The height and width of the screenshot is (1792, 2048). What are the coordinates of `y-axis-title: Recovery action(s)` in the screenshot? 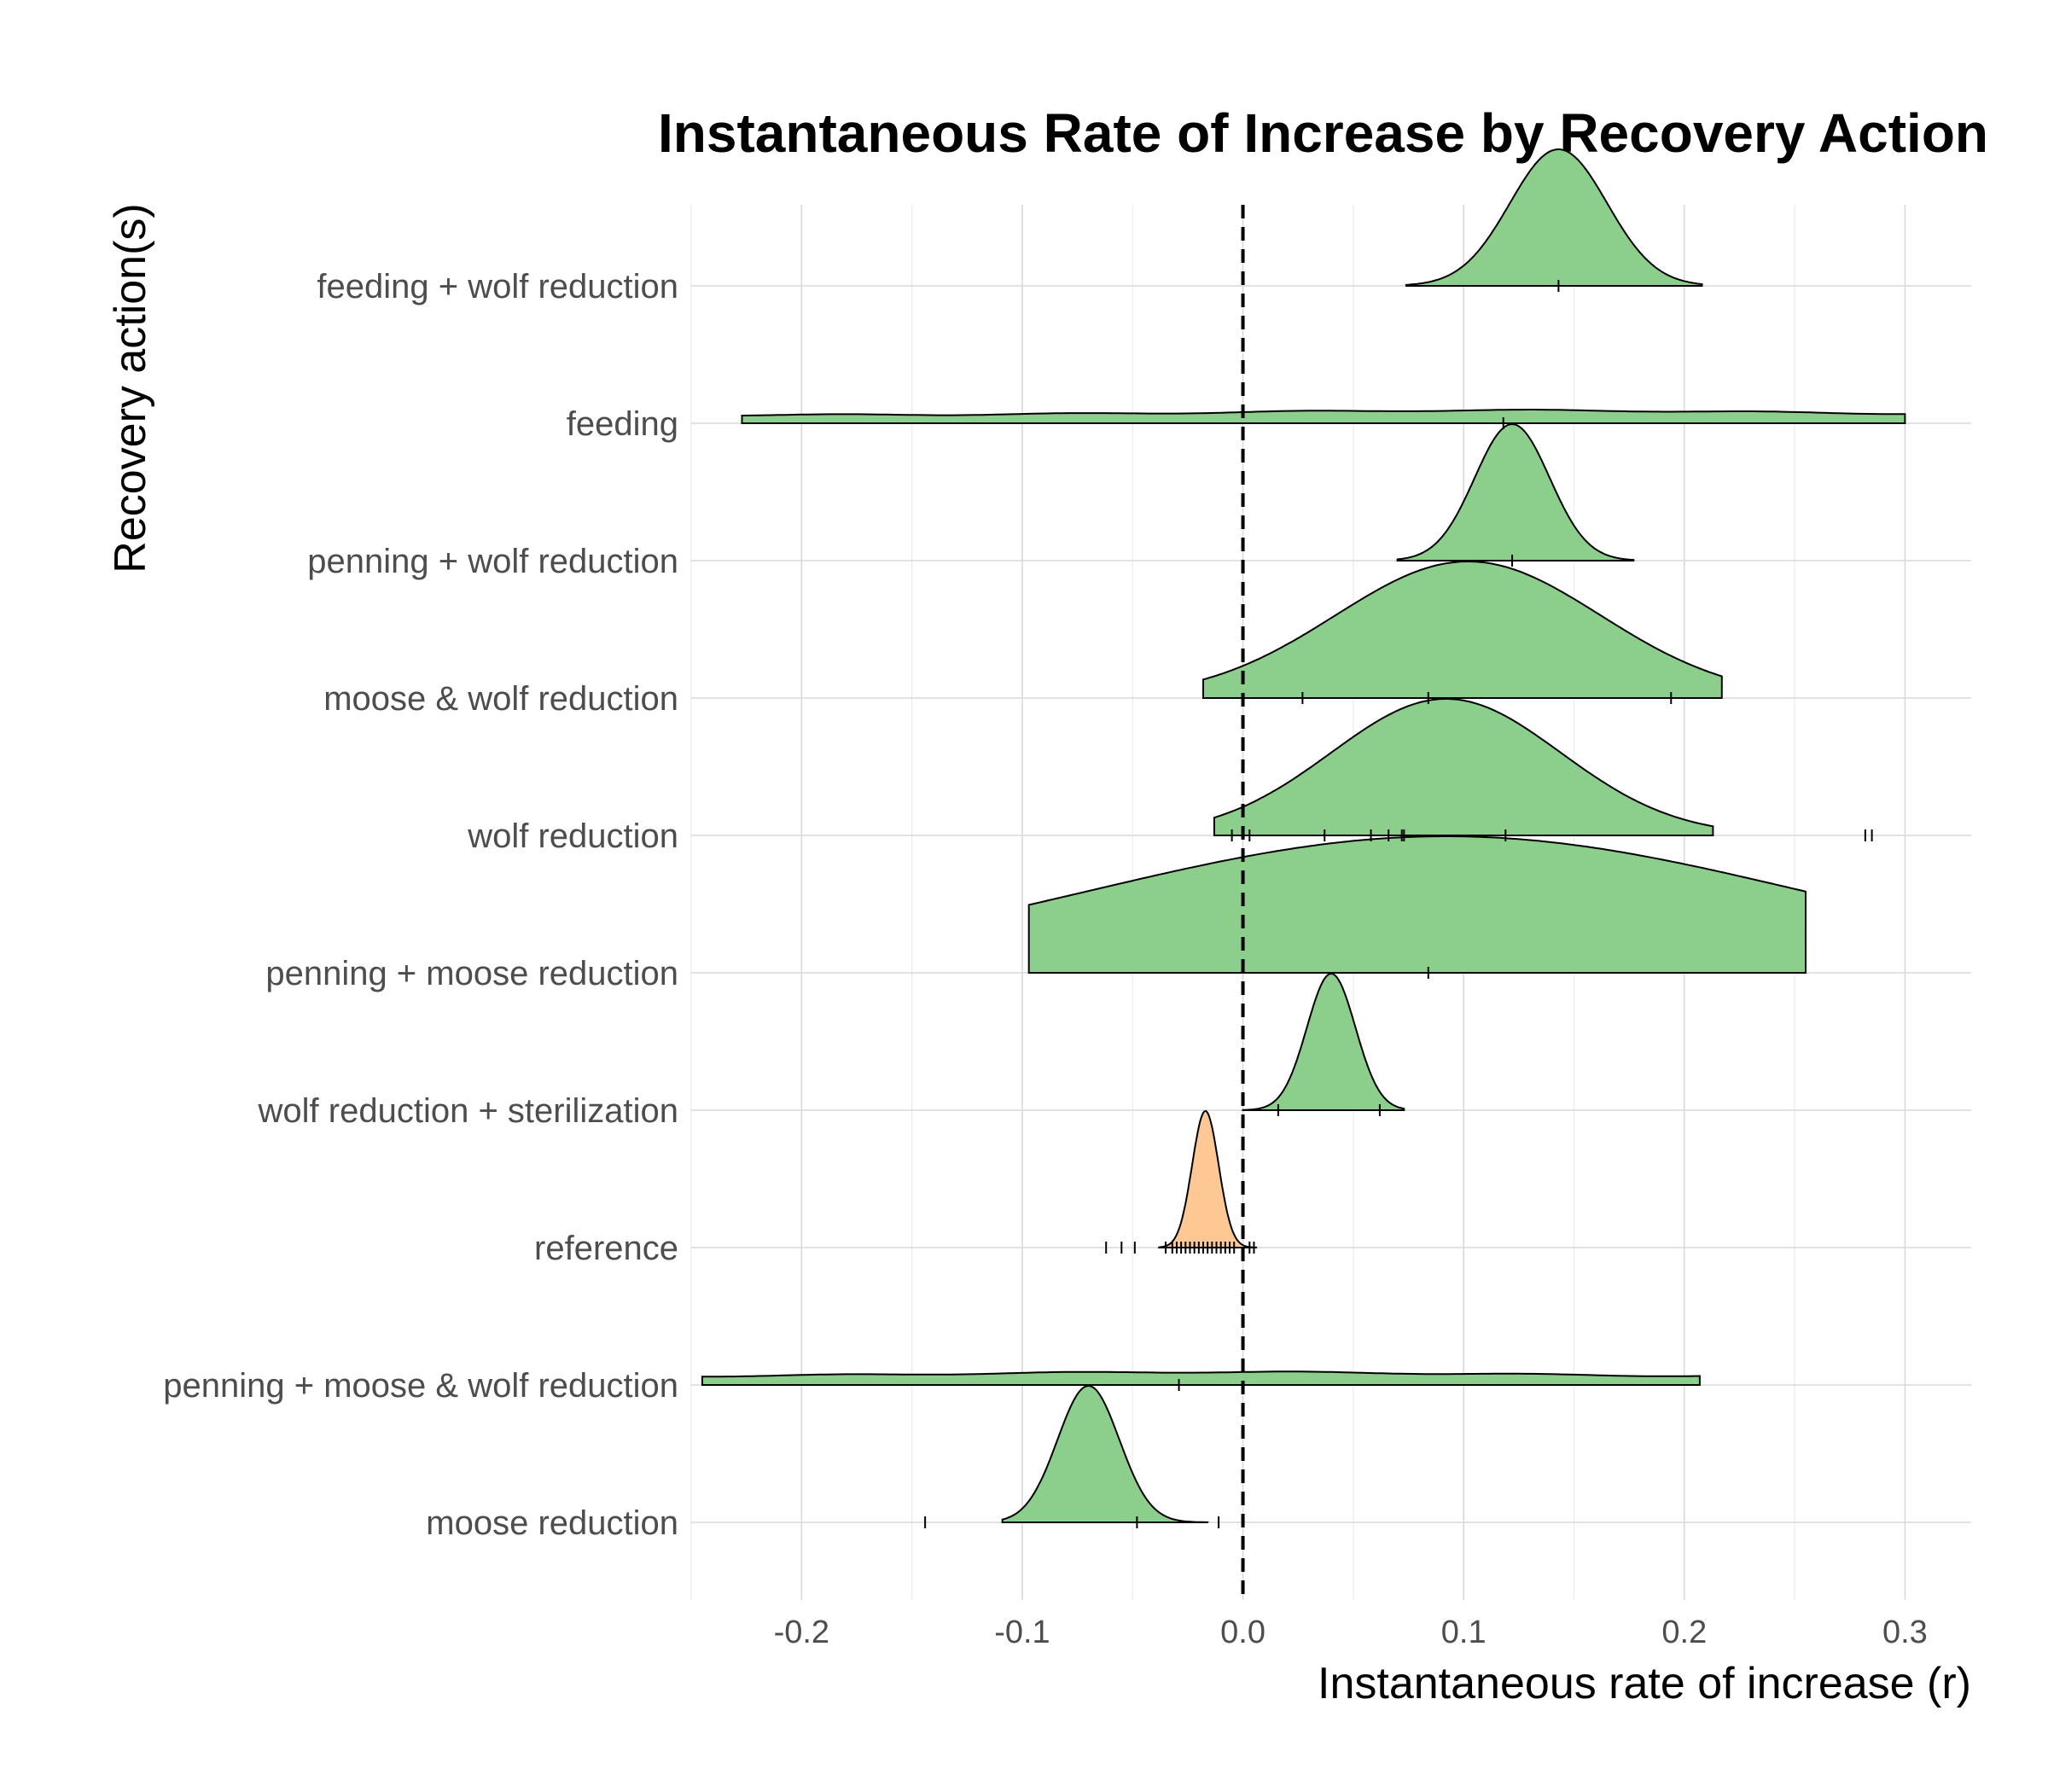 It's located at (130, 388).